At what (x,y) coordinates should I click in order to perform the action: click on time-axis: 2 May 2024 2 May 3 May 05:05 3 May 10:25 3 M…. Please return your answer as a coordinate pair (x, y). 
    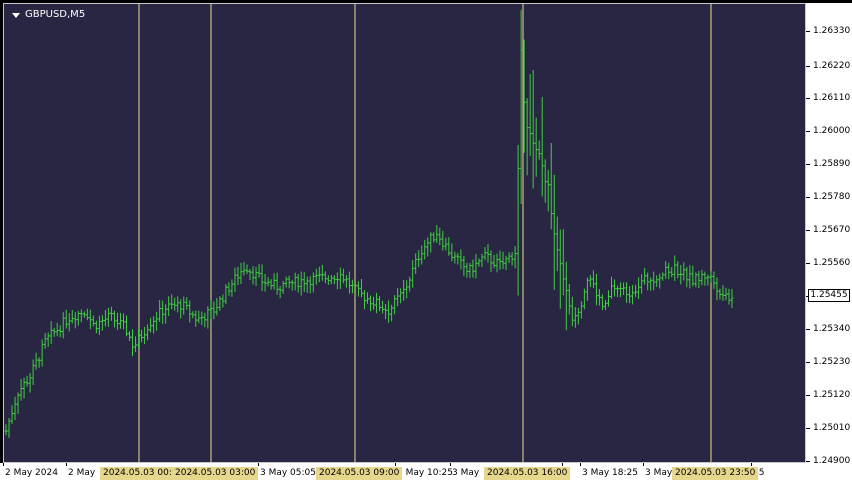
    Looking at the image, I should click on (426, 473).